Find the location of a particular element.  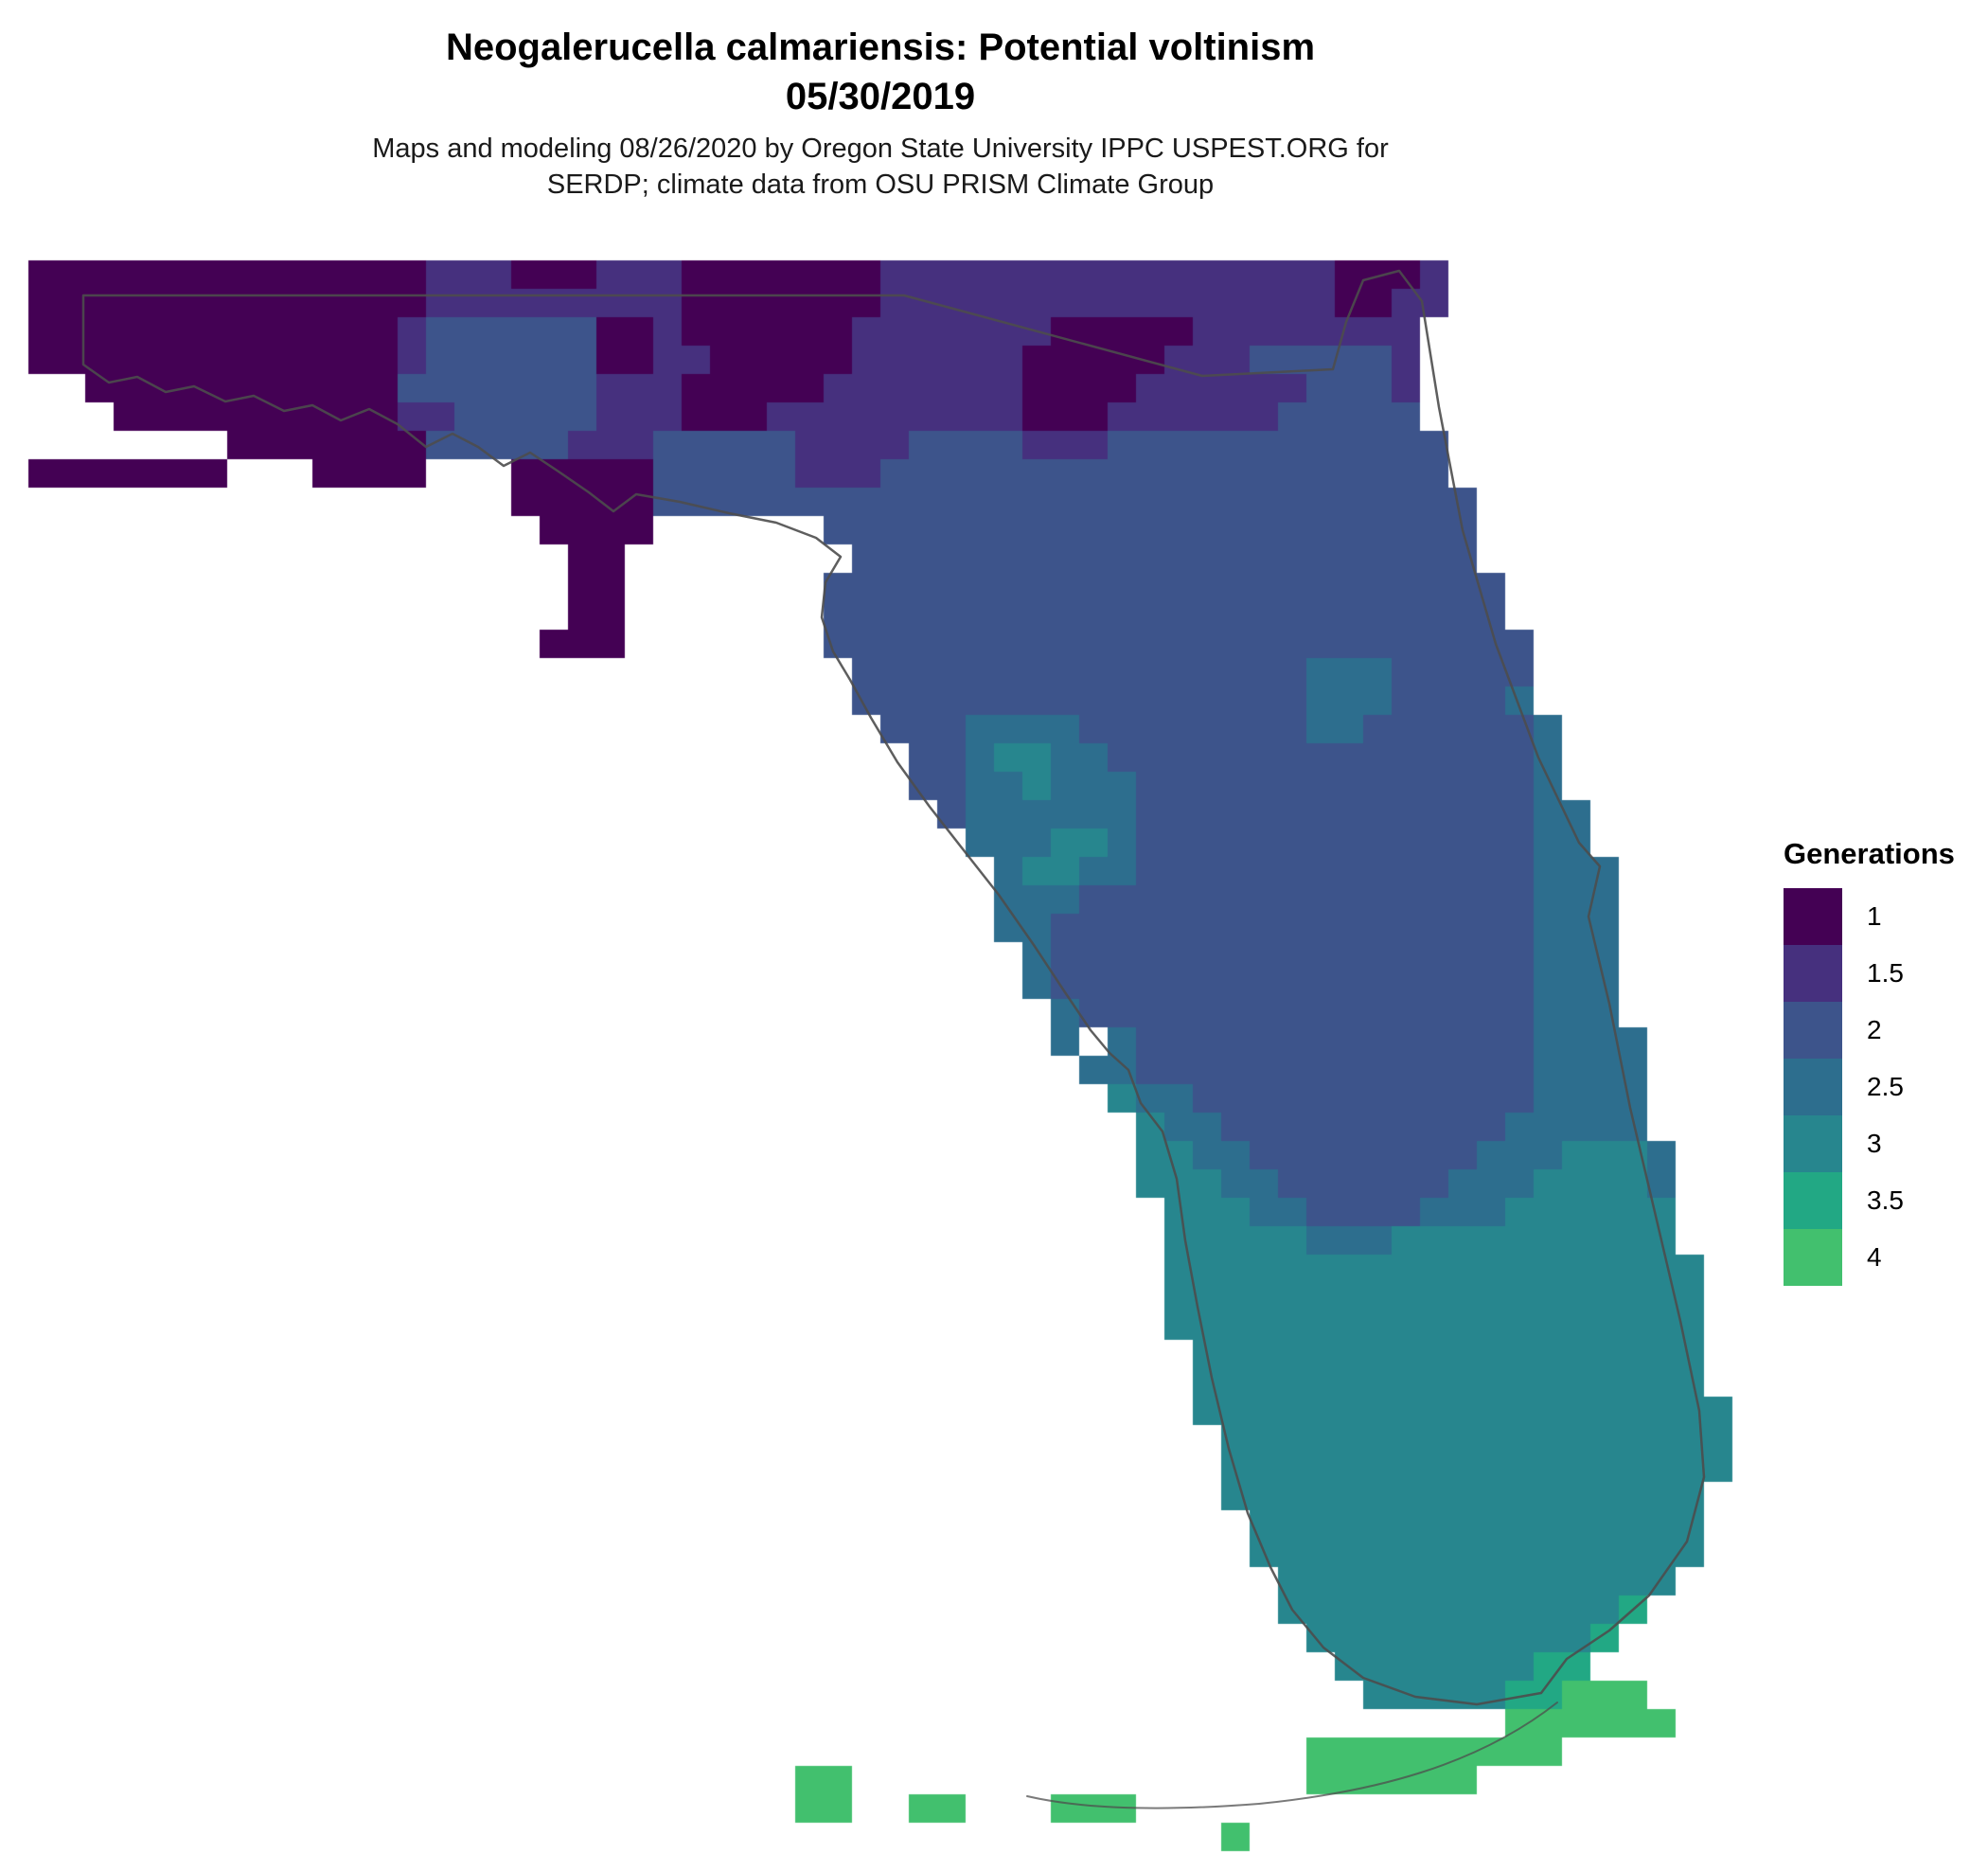

legend-label: 3 is located at coordinates (1874, 1143).